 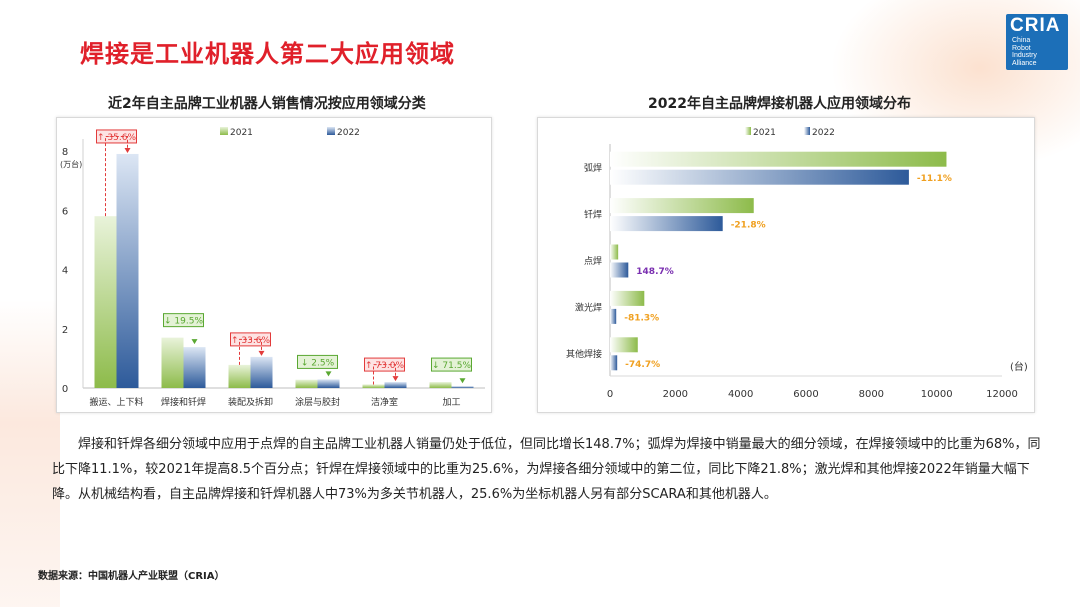 What do you see at coordinates (740, 394) in the screenshot?
I see `x-tick-label: 4000` at bounding box center [740, 394].